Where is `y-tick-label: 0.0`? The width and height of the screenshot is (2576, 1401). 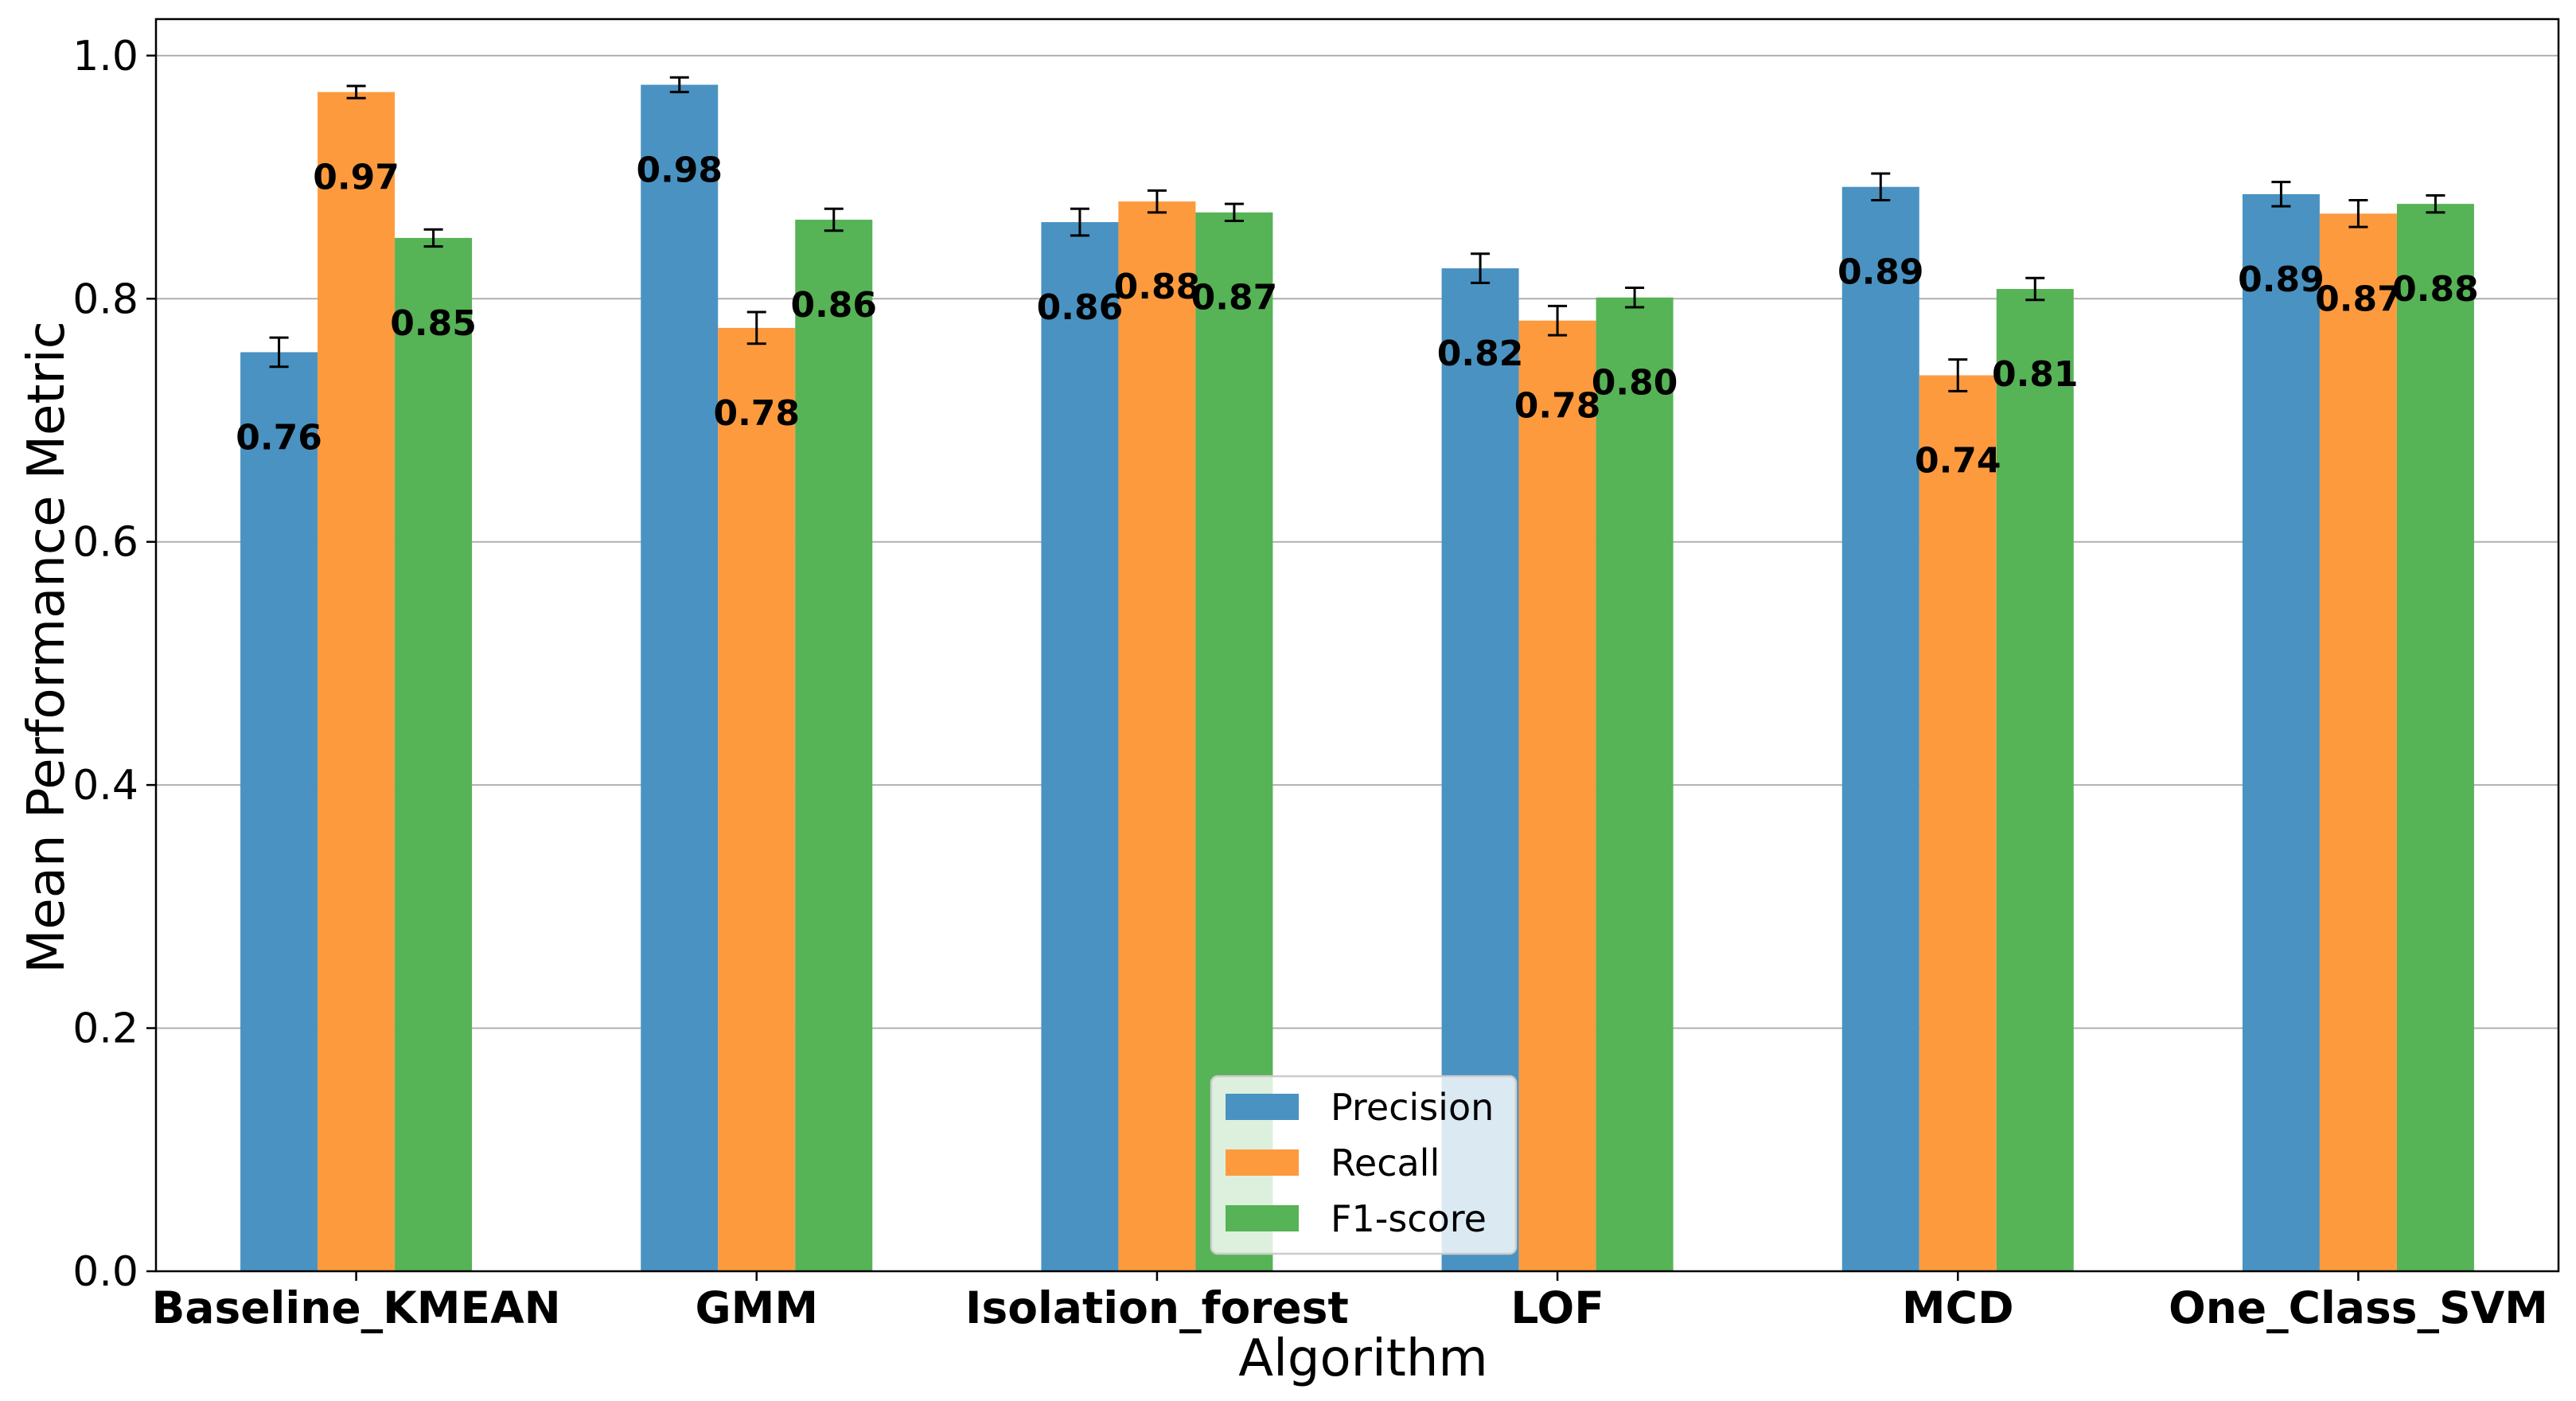 y-tick-label: 0.0 is located at coordinates (105, 1272).